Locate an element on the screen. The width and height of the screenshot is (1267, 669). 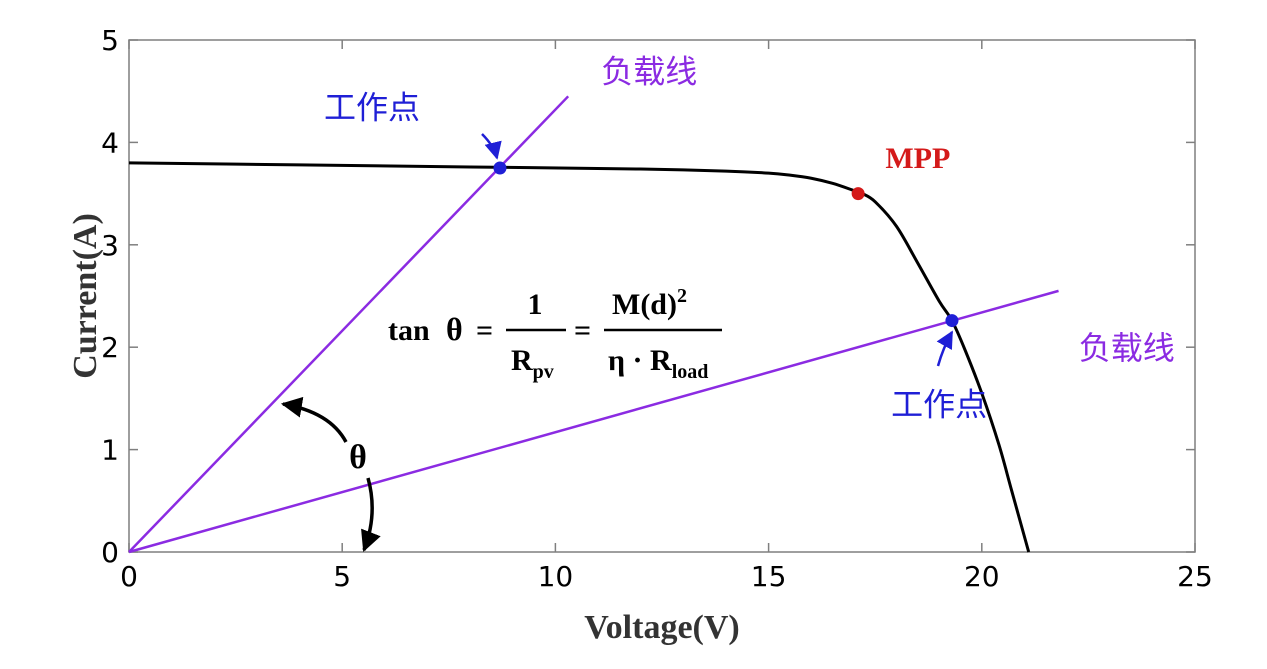
formula-den-1-base: R is located at coordinates (522, 360).